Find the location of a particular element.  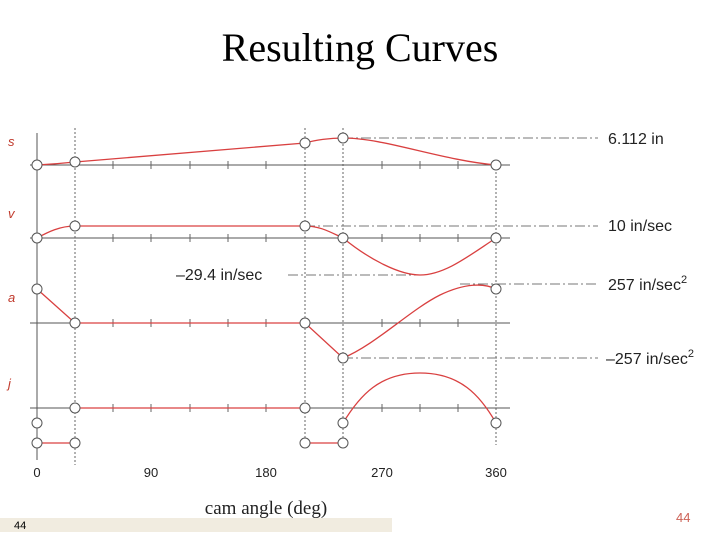

x-tick-label: 360 is located at coordinates (496, 472).